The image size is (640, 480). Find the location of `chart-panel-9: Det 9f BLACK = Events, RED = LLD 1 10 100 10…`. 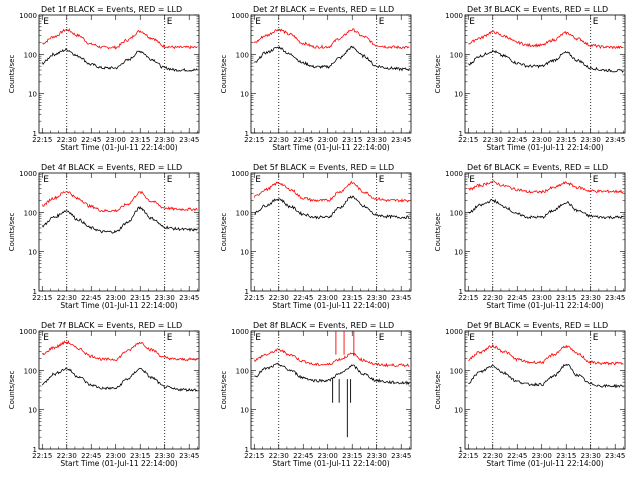

chart-panel-9: Det 9f BLACK = Events, RED = LLD 1 10 100 10… is located at coordinates (530, 394).